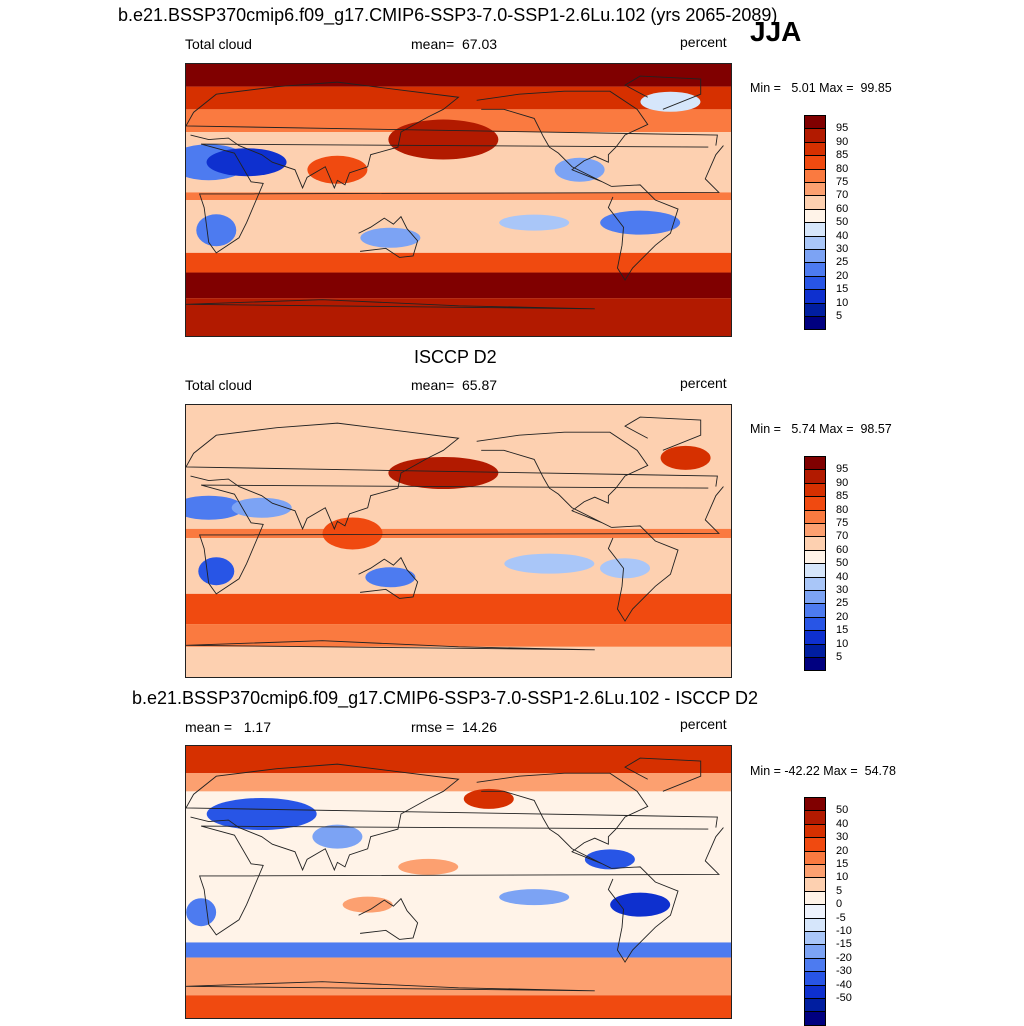 This screenshot has width=1024, height=1026. Describe the element at coordinates (842, 141) in the screenshot. I see `colorbar-tick-label: 90` at that location.